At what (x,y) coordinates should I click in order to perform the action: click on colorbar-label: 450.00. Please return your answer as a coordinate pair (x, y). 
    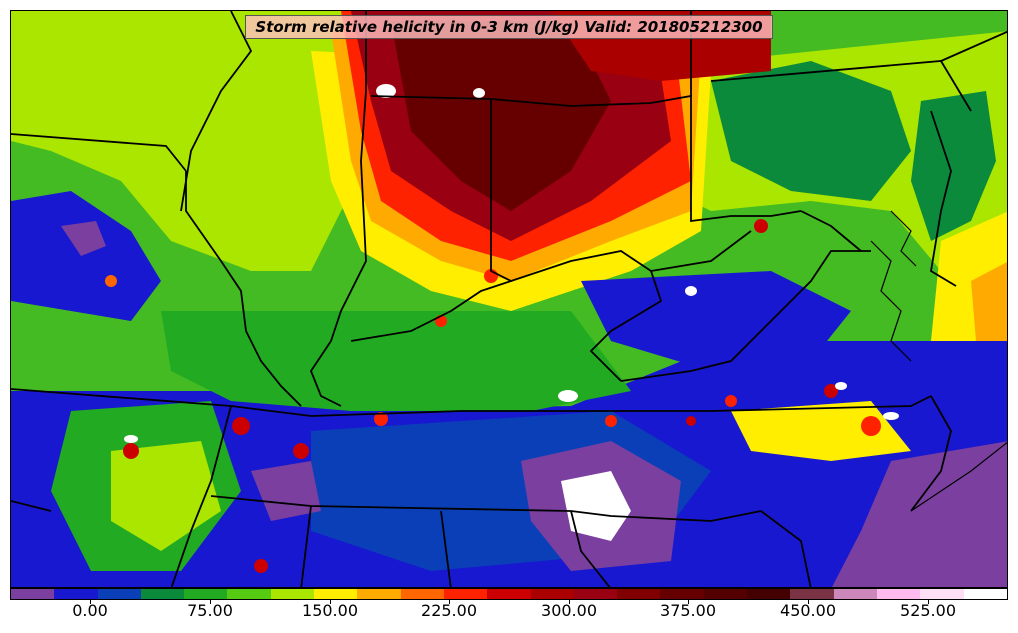
    Looking at the image, I should click on (808, 610).